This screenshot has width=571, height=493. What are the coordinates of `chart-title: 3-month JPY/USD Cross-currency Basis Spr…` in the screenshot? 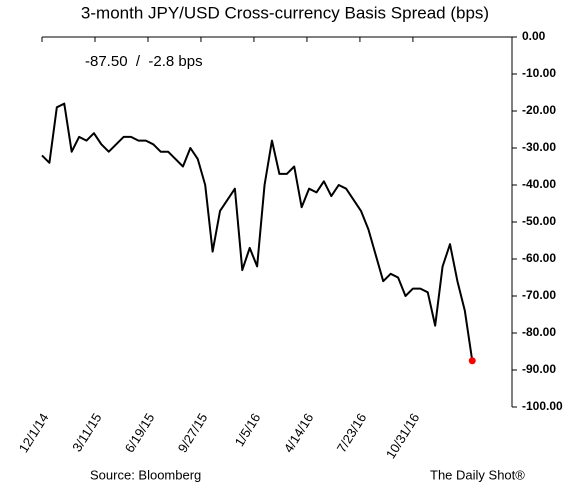 It's located at (285, 12).